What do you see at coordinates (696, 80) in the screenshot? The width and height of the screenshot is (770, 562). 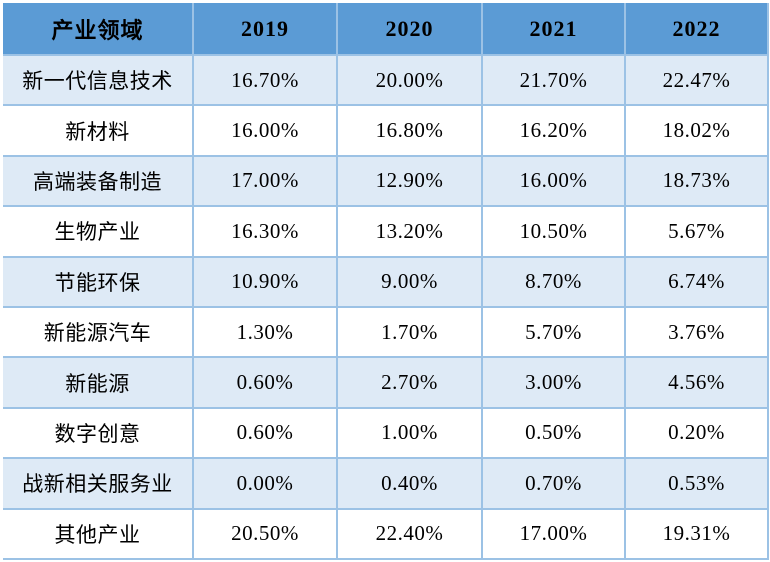 I see `value-cell: 22.47%` at bounding box center [696, 80].